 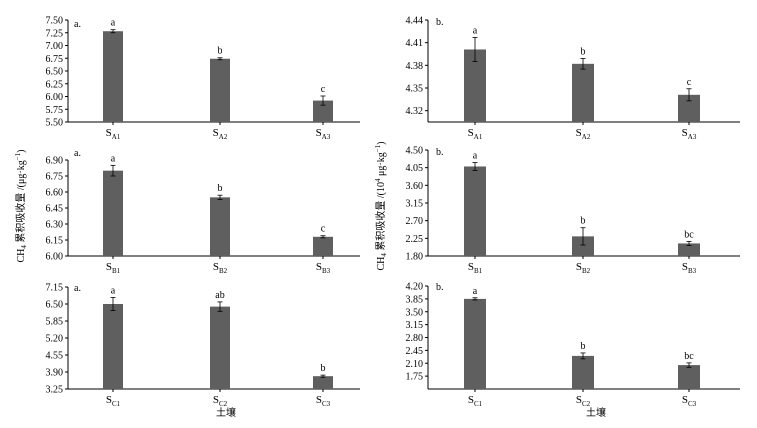 What do you see at coordinates (55, 373) in the screenshot?
I see `y-tick-label: 3.90` at bounding box center [55, 373].